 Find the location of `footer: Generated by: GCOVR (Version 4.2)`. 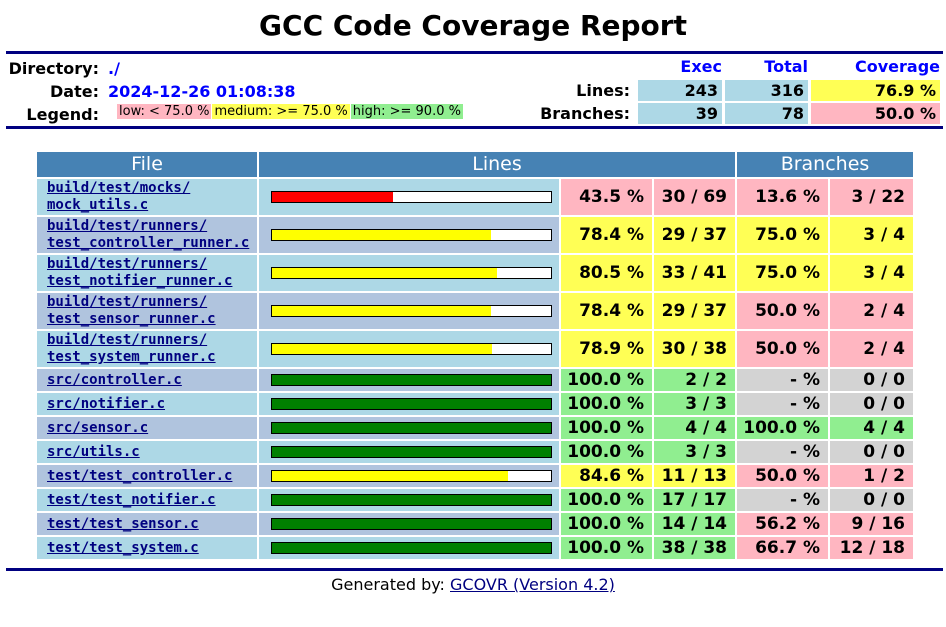

footer: Generated by: GCOVR (Version 4.2) is located at coordinates (473, 585).